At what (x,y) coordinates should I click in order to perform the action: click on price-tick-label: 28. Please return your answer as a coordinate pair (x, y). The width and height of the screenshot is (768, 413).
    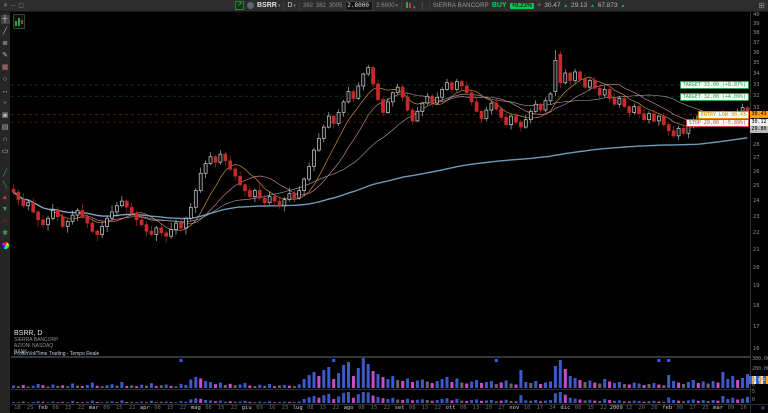
    Looking at the image, I should click on (756, 144).